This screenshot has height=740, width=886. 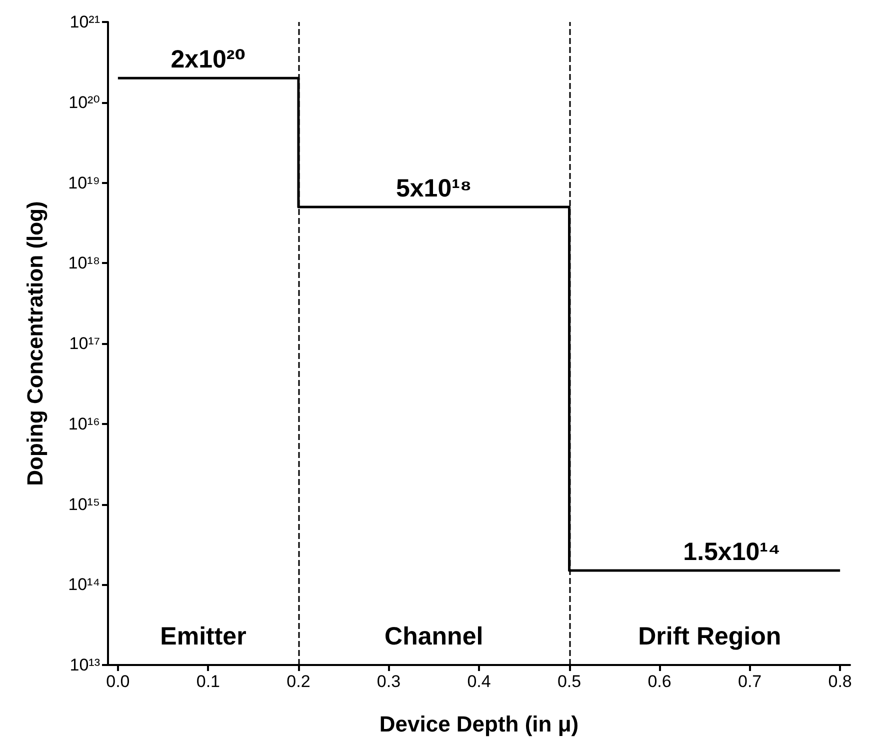 What do you see at coordinates (731, 552) in the screenshot?
I see `annotation: 1.5x10¹⁴` at bounding box center [731, 552].